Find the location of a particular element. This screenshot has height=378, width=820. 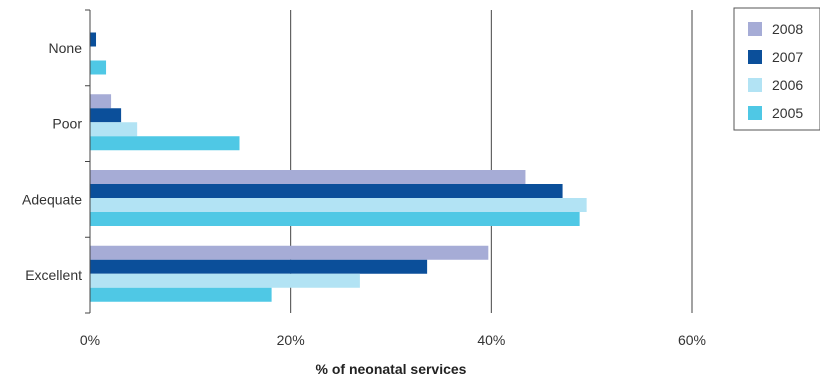

bar-2007-adequate is located at coordinates (326, 191).